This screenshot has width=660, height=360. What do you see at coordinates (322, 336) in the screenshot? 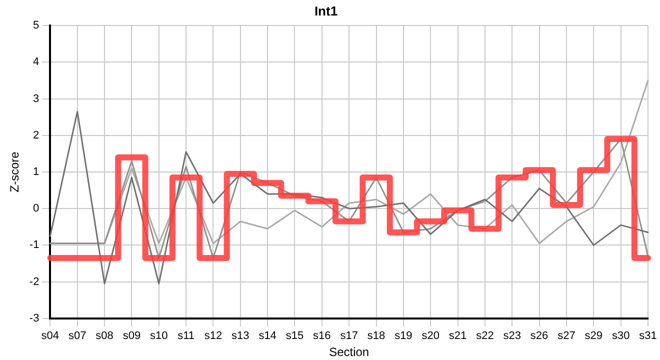
I see `x-tick-label: s16` at bounding box center [322, 336].